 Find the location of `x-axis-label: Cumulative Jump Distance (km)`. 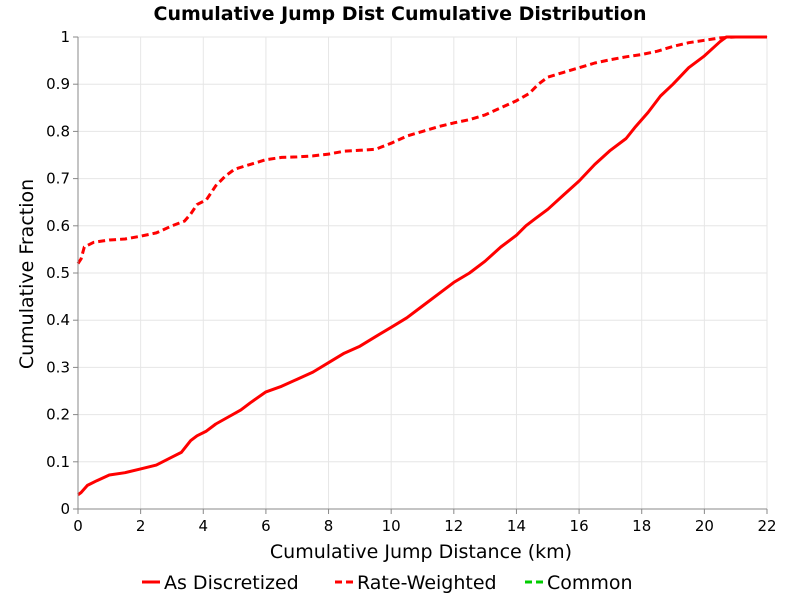

x-axis-label: Cumulative Jump Distance (km) is located at coordinates (421, 552).